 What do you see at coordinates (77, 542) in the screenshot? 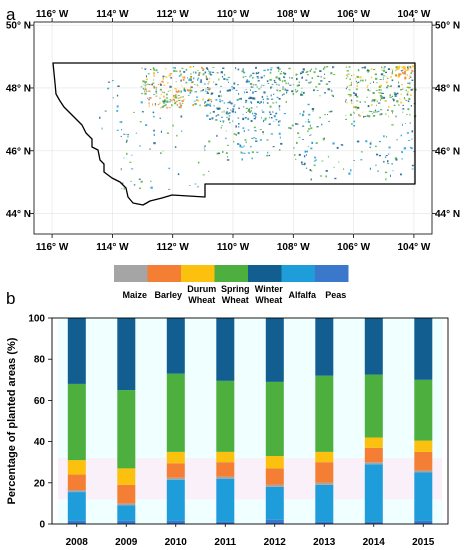
I see `x-tick-label: 2008` at bounding box center [77, 542].